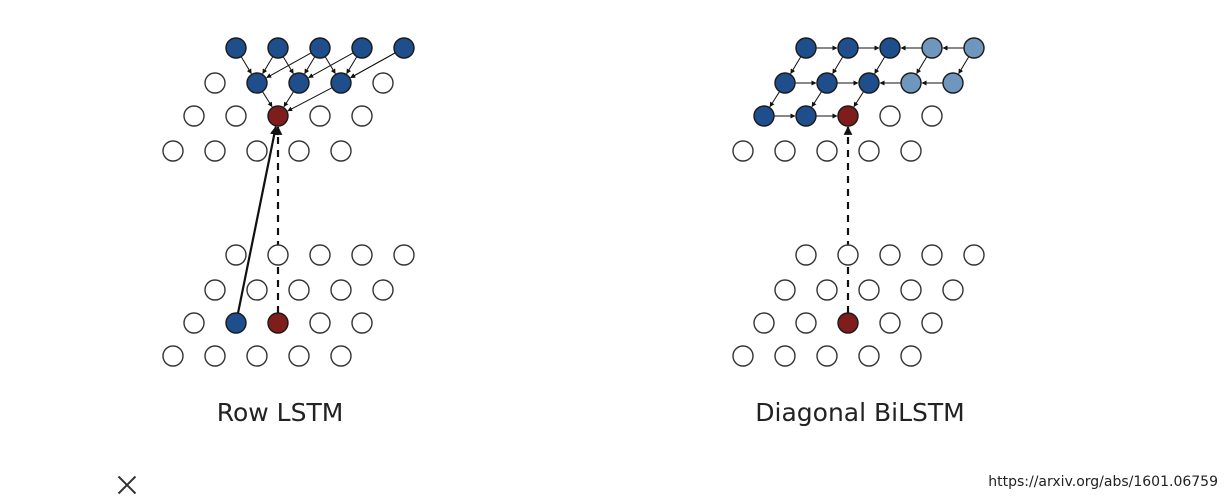 The image size is (1232, 502). I want to click on row-lstm-label: Row LSTM, so click(280, 412).